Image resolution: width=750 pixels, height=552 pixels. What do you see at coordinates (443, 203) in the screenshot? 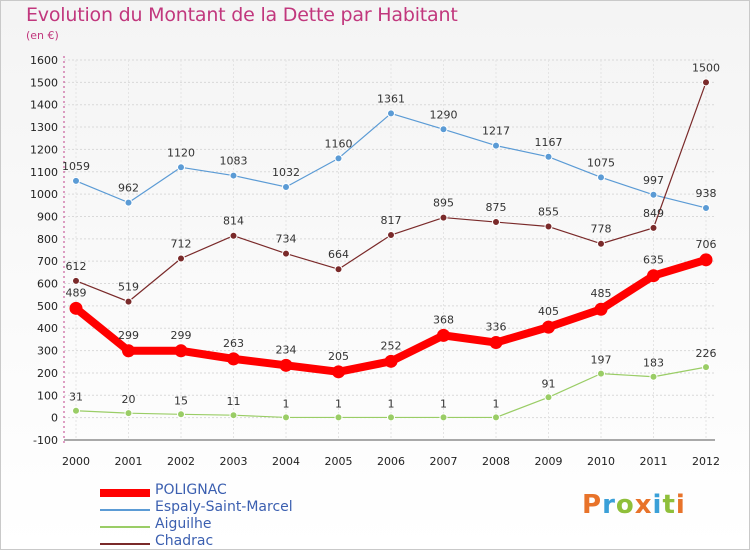
I see `data-label: 895` at bounding box center [443, 203].